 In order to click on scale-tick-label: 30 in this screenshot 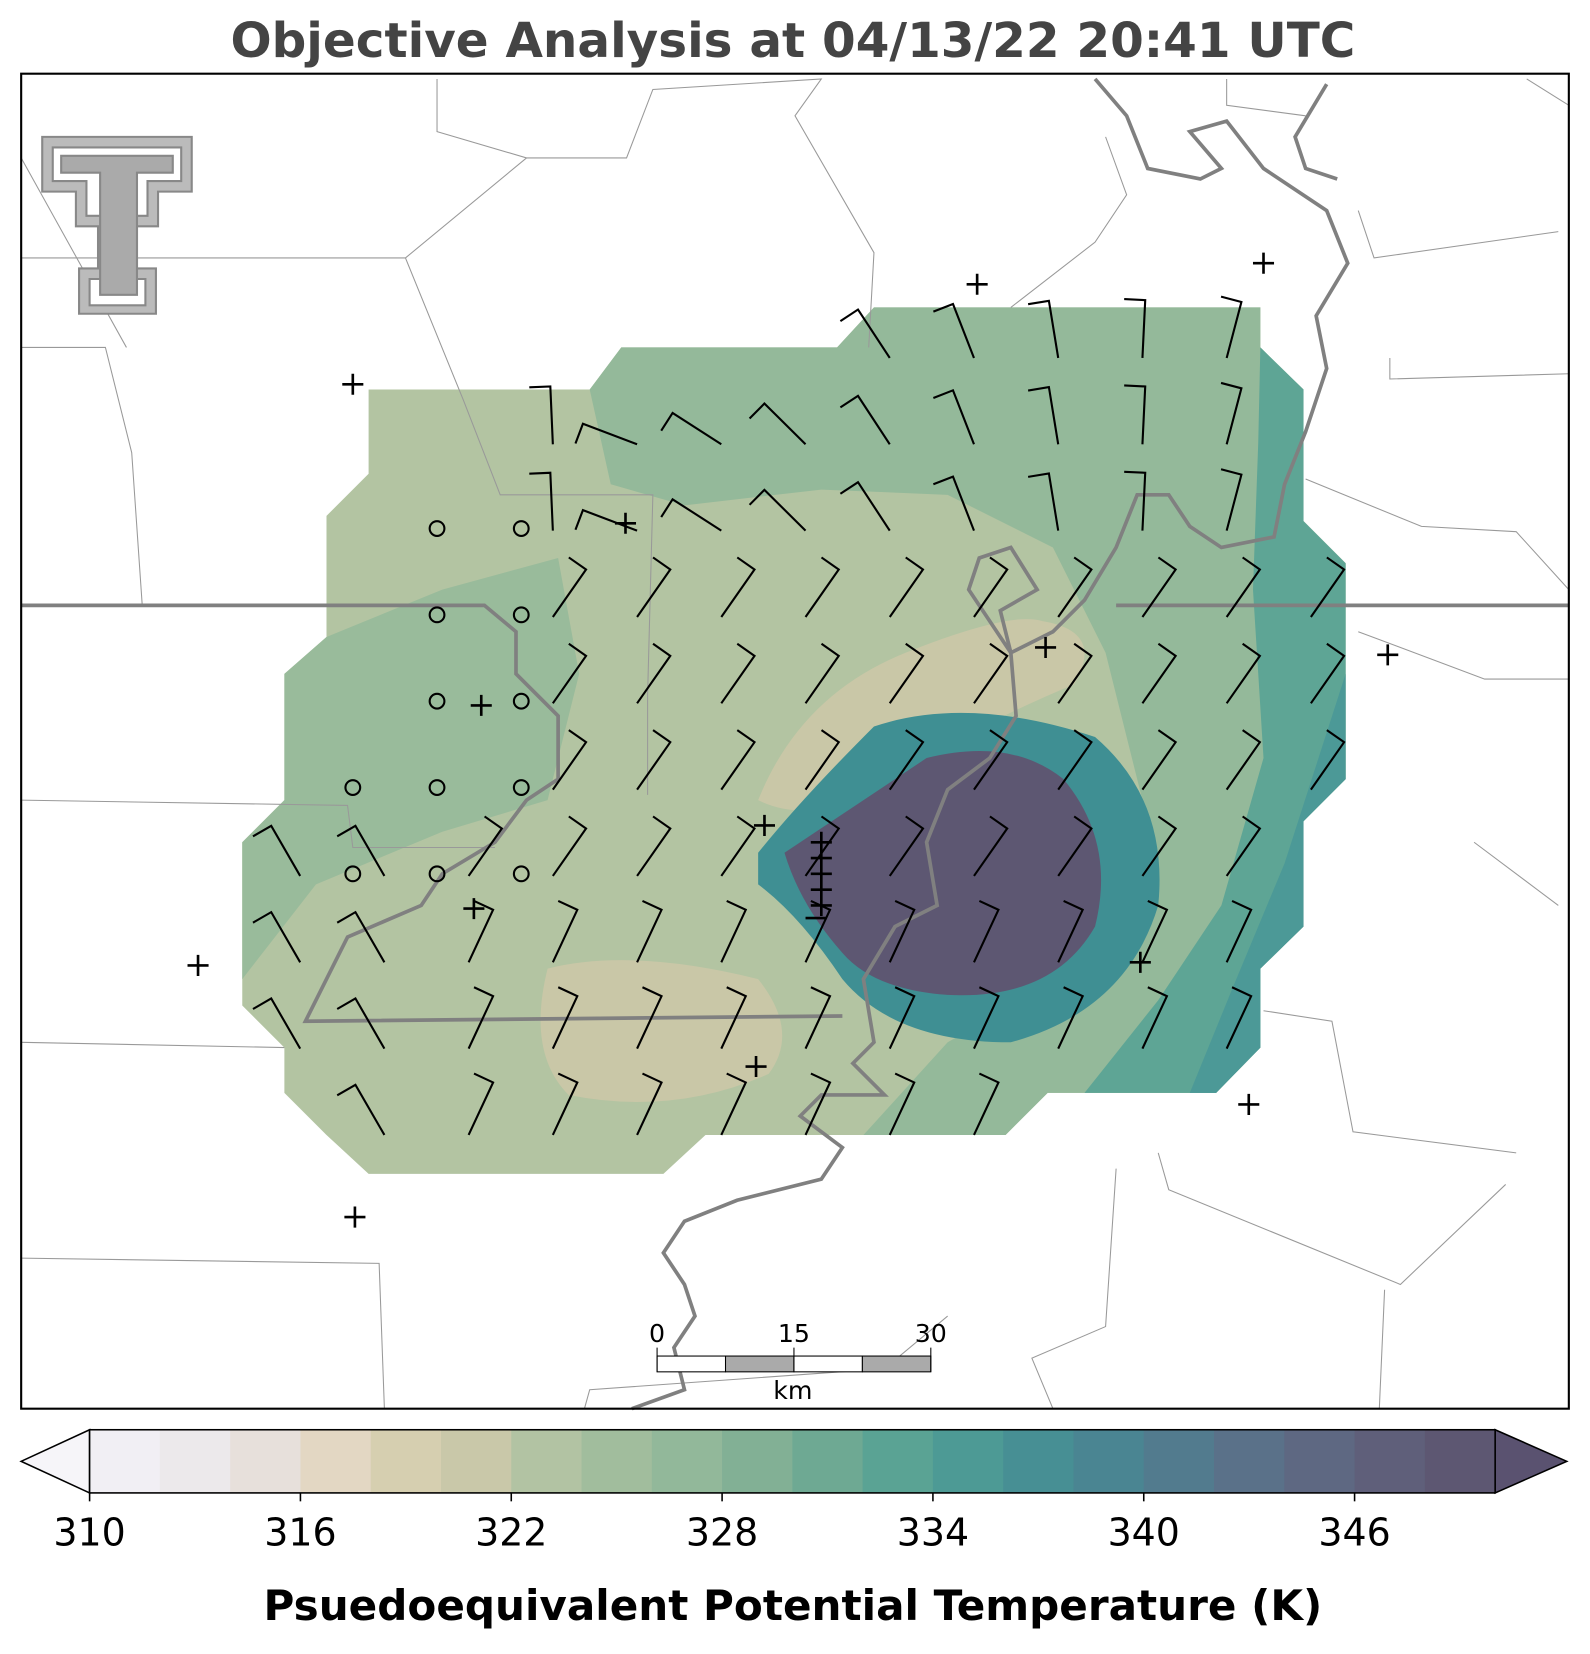, I will do `click(931, 1333)`.